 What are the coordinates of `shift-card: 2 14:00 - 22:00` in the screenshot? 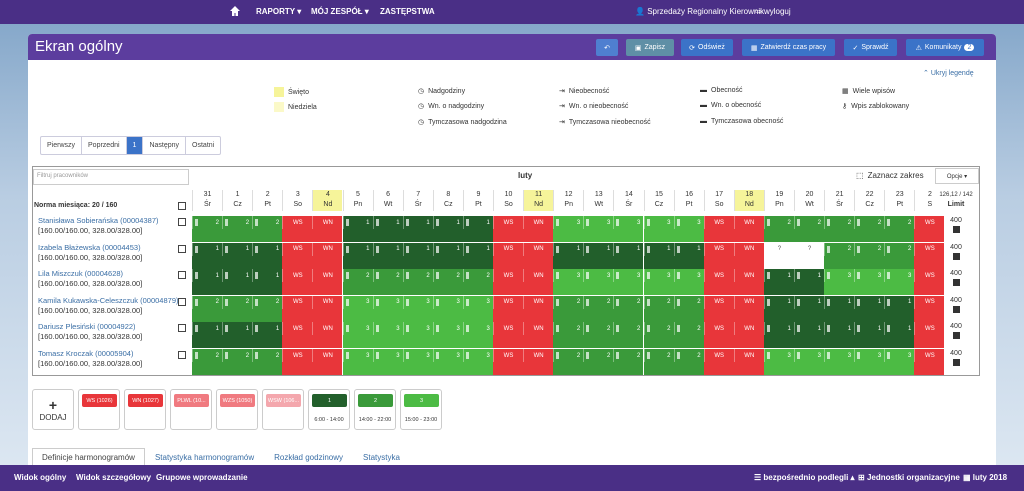 It's located at (375, 409).